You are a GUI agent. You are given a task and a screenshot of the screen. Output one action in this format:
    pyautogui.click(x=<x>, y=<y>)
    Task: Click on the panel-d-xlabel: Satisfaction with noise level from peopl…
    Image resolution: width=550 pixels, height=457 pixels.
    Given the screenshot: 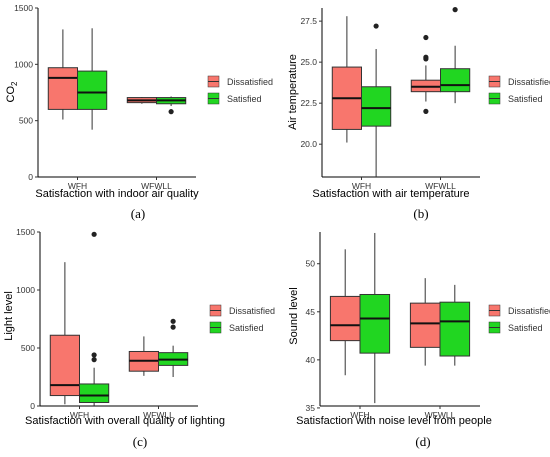 What is the action you would take?
    pyautogui.click(x=394, y=421)
    